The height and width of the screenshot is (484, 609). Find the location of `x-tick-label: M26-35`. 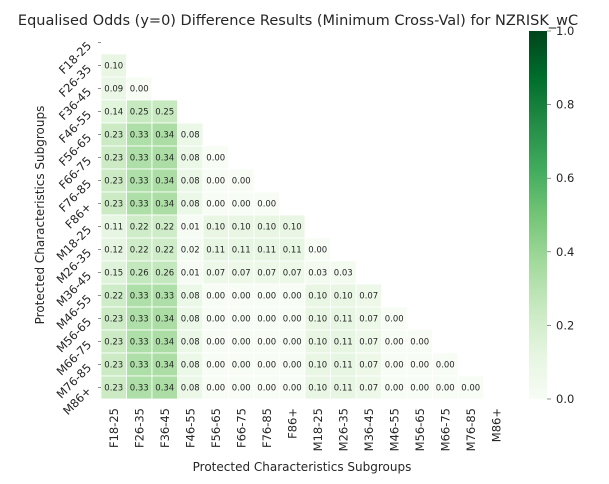

x-tick-label: M26-35 is located at coordinates (343, 429).